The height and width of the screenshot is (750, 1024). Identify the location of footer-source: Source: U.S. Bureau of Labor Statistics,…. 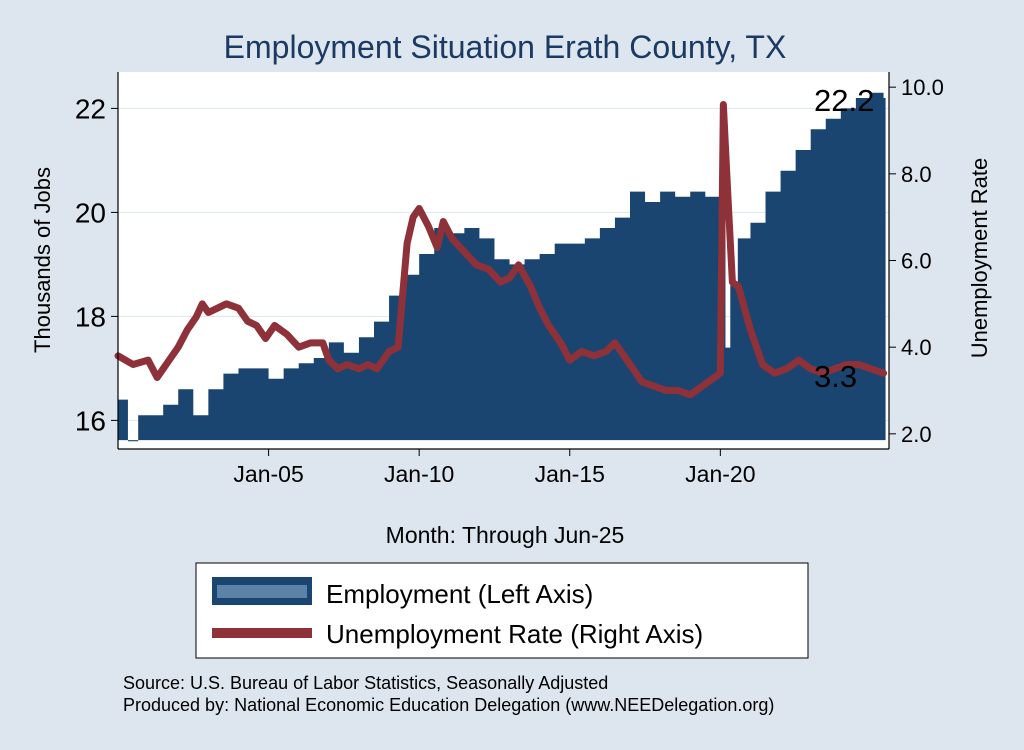
(365, 683).